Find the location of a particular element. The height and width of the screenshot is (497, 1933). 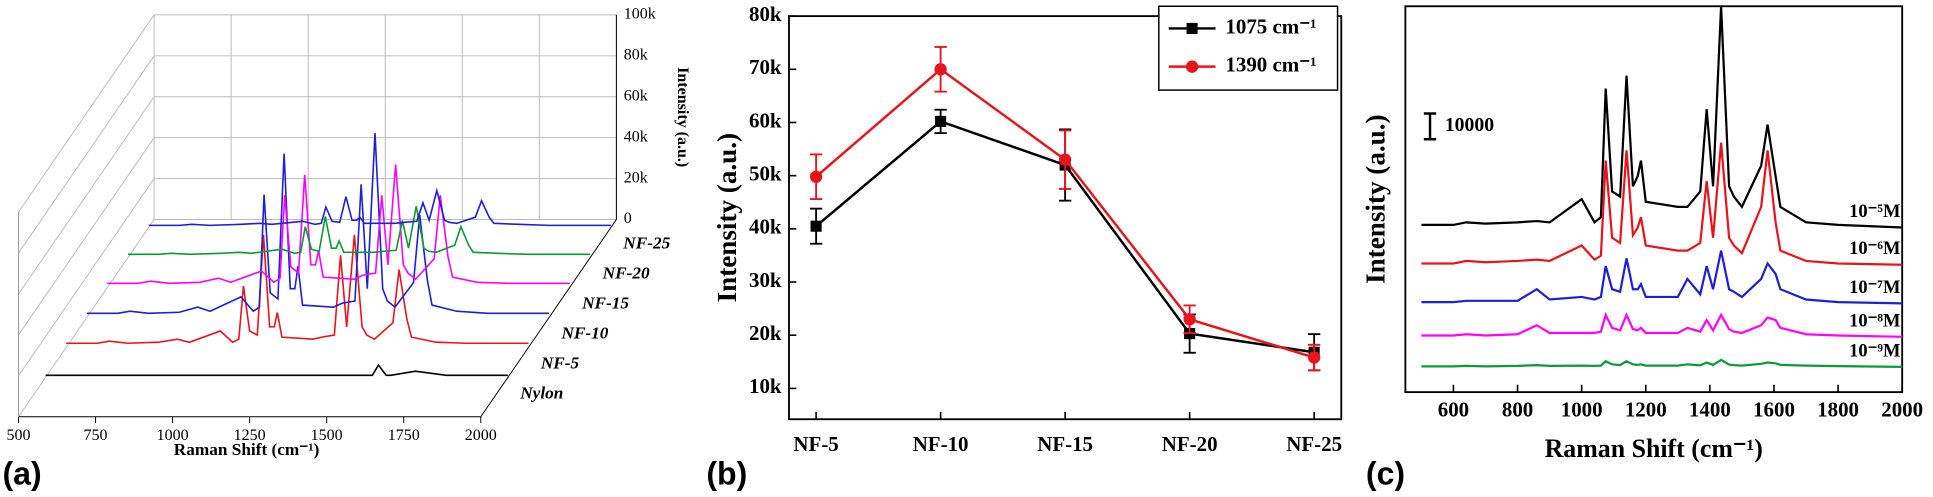

z-tick-label: 40k is located at coordinates (636, 136).